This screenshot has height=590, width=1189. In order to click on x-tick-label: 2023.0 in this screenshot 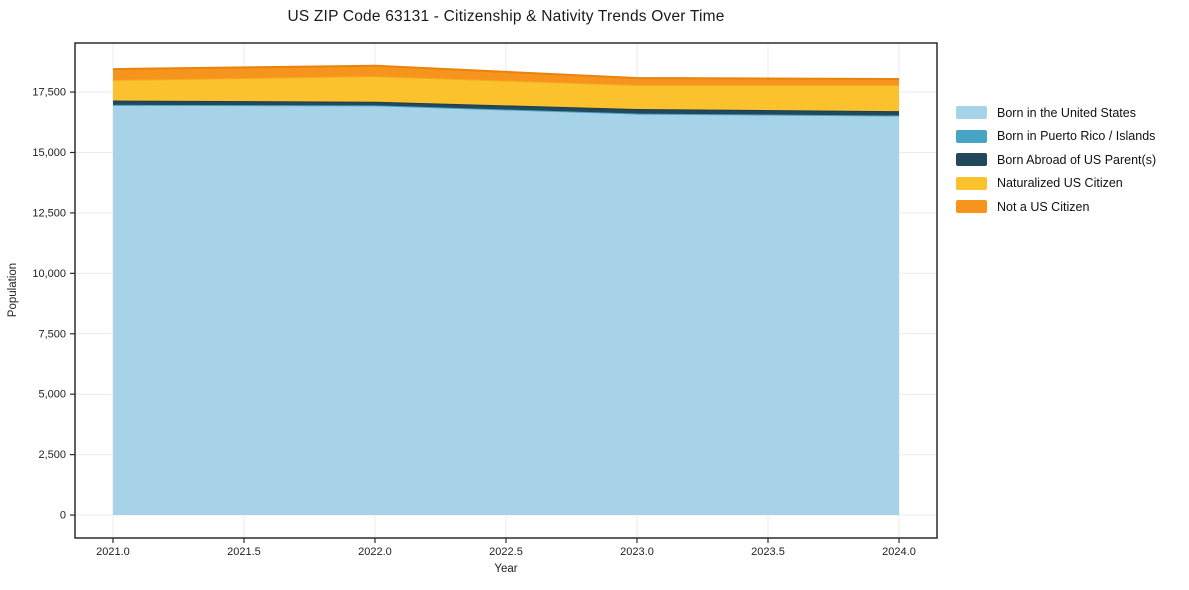, I will do `click(637, 552)`.